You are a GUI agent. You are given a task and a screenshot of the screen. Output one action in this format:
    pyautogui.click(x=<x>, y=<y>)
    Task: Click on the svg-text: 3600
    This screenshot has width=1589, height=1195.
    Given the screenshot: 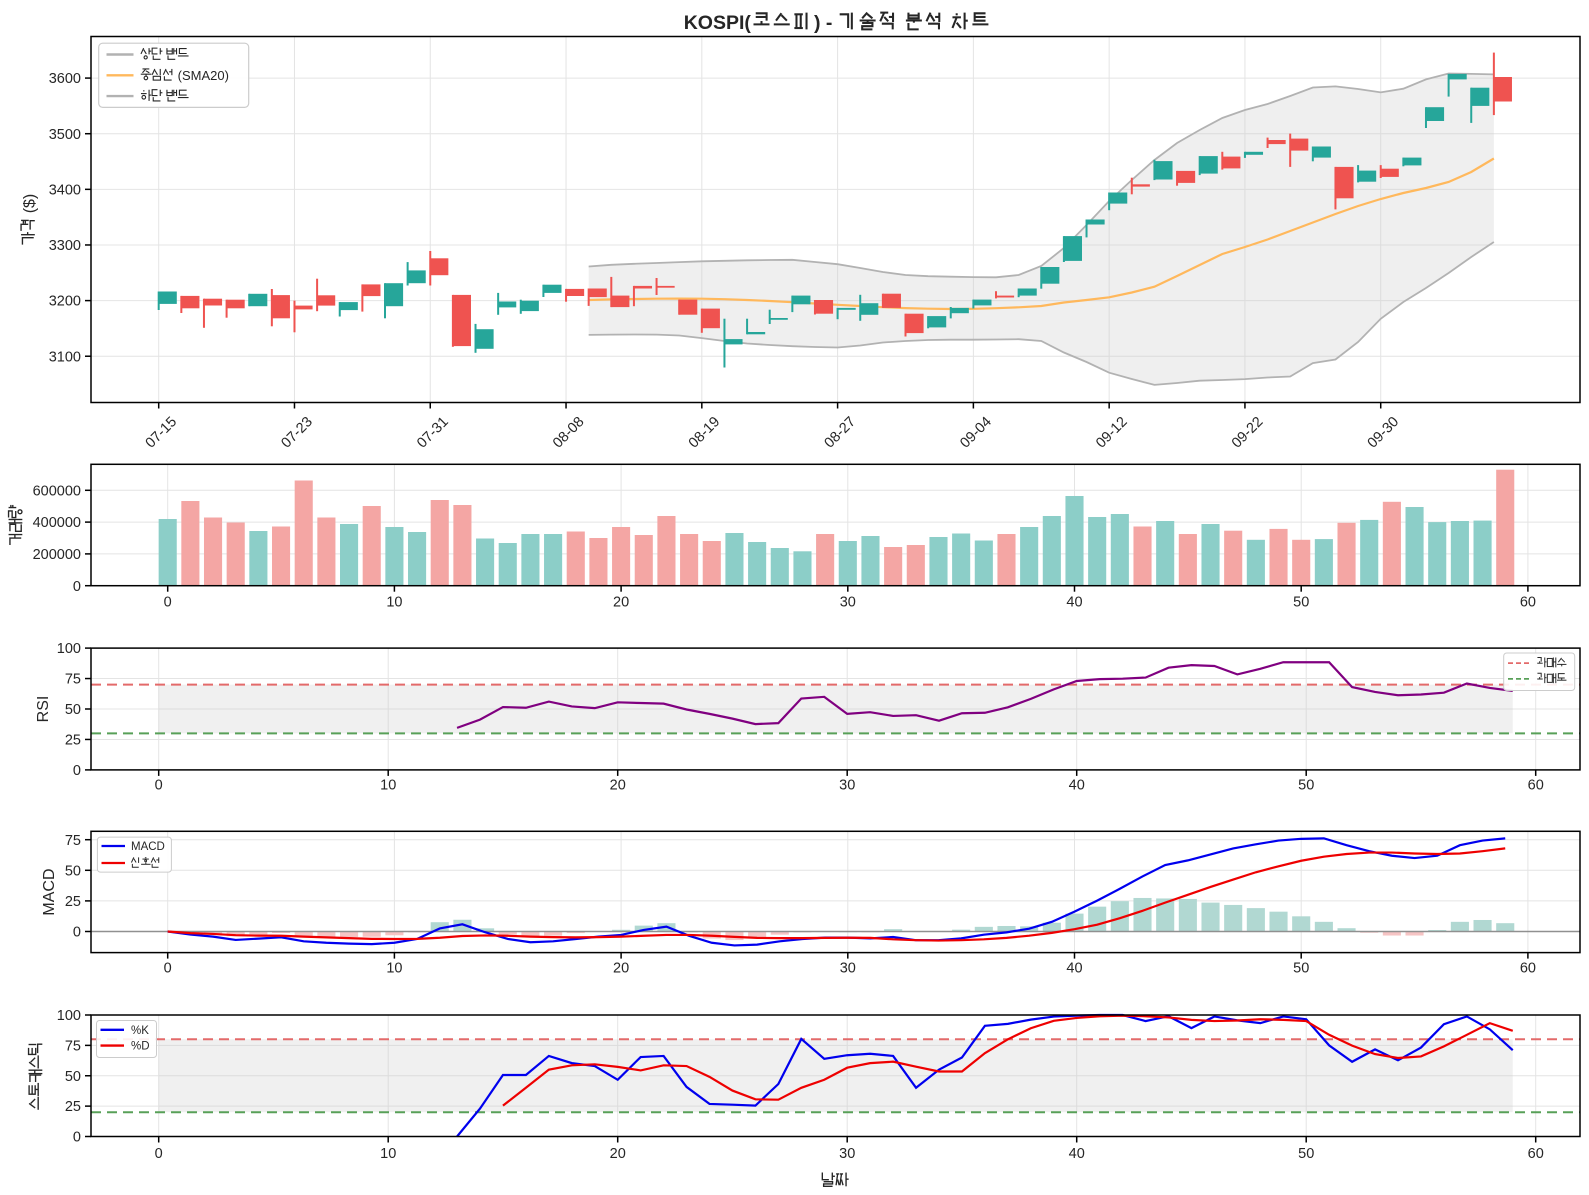 What is the action you would take?
    pyautogui.click(x=65, y=79)
    